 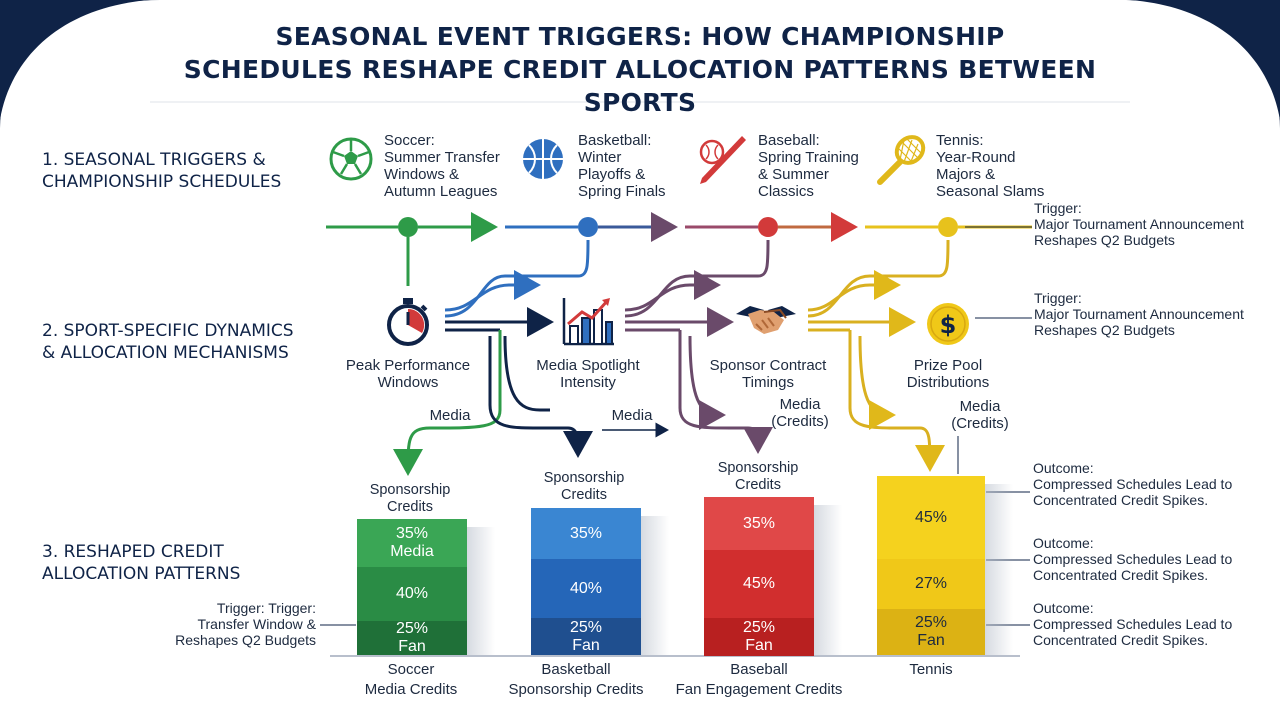 What do you see at coordinates (408, 365) in the screenshot?
I see `mechanism-line: Peak Performance` at bounding box center [408, 365].